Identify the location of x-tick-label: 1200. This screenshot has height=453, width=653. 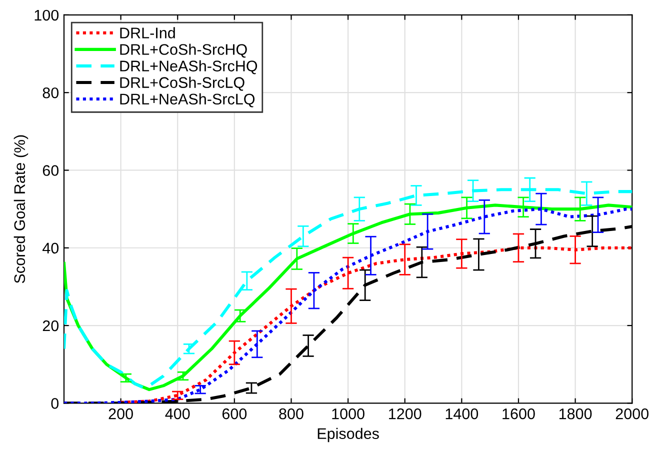
(405, 414).